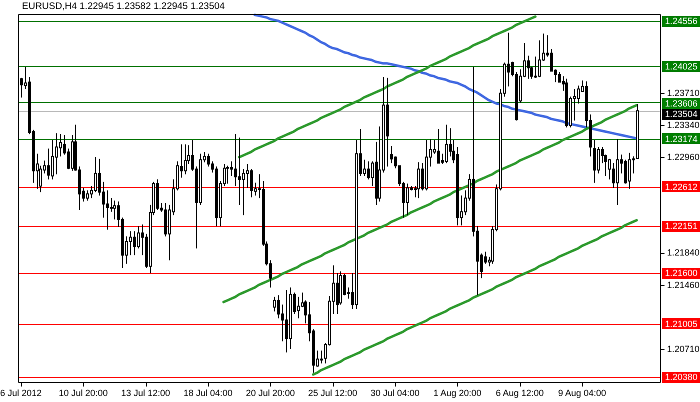 The image size is (700, 402). I want to click on x-tick-label: 9 Aug 04:00, so click(582, 393).